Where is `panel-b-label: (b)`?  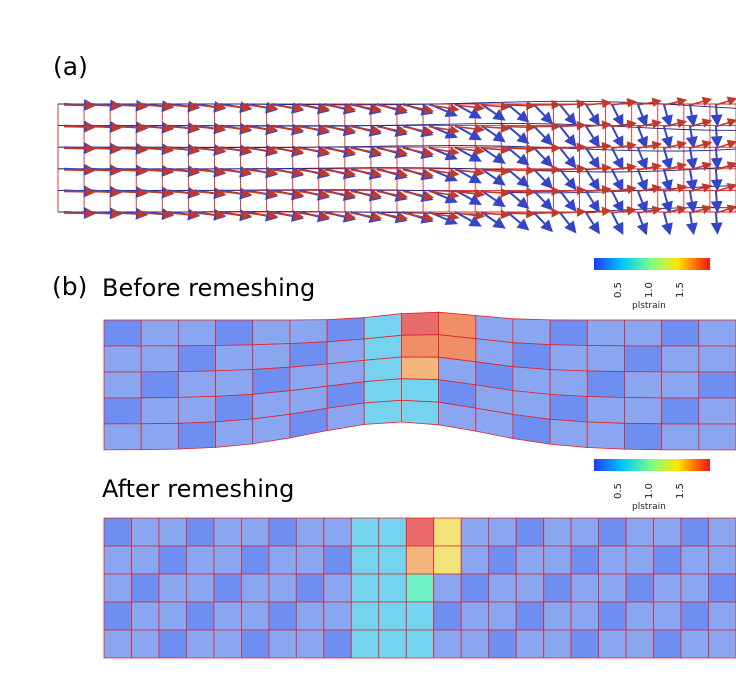
panel-b-label: (b) is located at coordinates (70, 286).